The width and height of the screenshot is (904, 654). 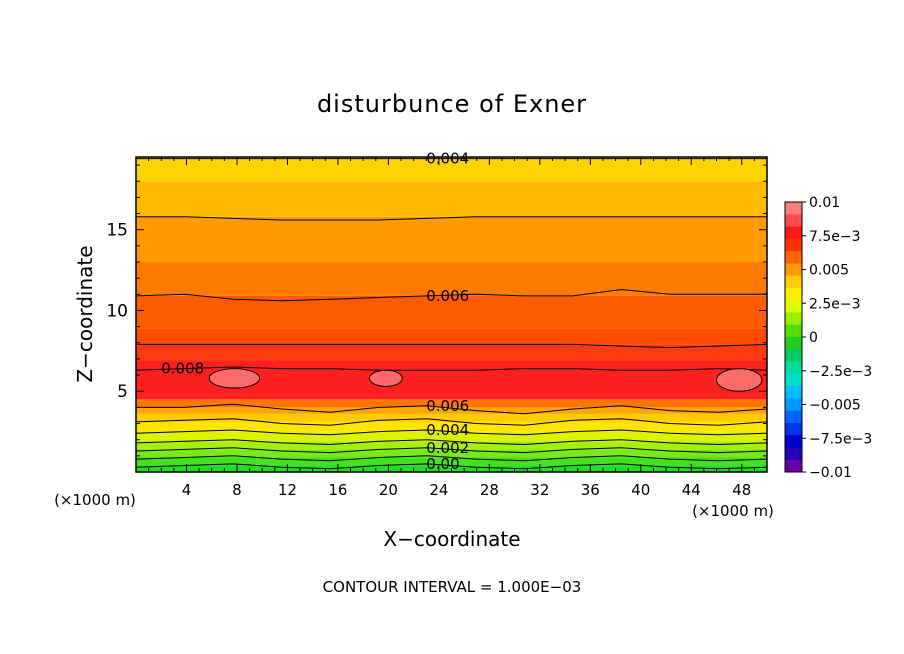 What do you see at coordinates (824, 203) in the screenshot?
I see `colorbar-label: 0.01` at bounding box center [824, 203].